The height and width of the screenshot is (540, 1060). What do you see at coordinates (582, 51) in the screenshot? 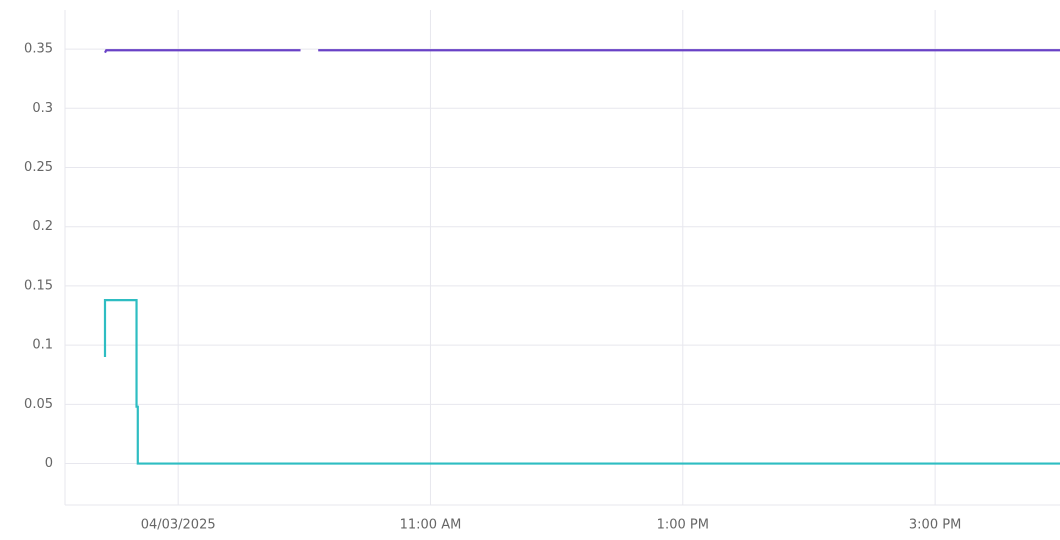
I see `series-line` at bounding box center [582, 51].